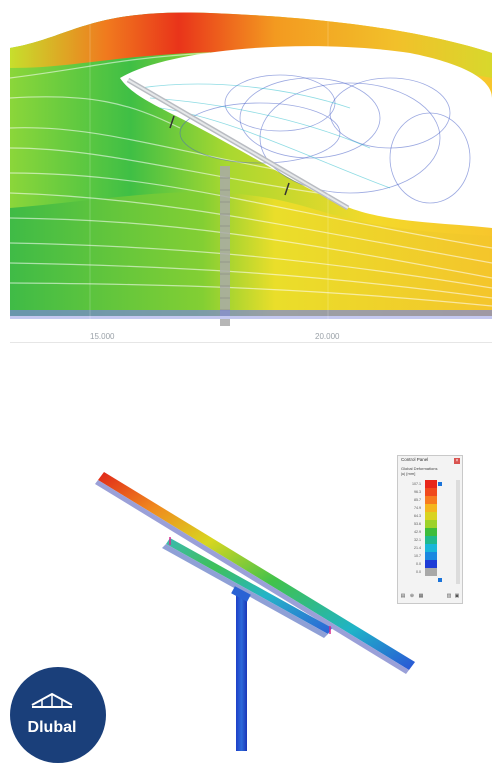 The height and width of the screenshot is (763, 492). I want to click on legend-value: 85.7, so click(417, 500).